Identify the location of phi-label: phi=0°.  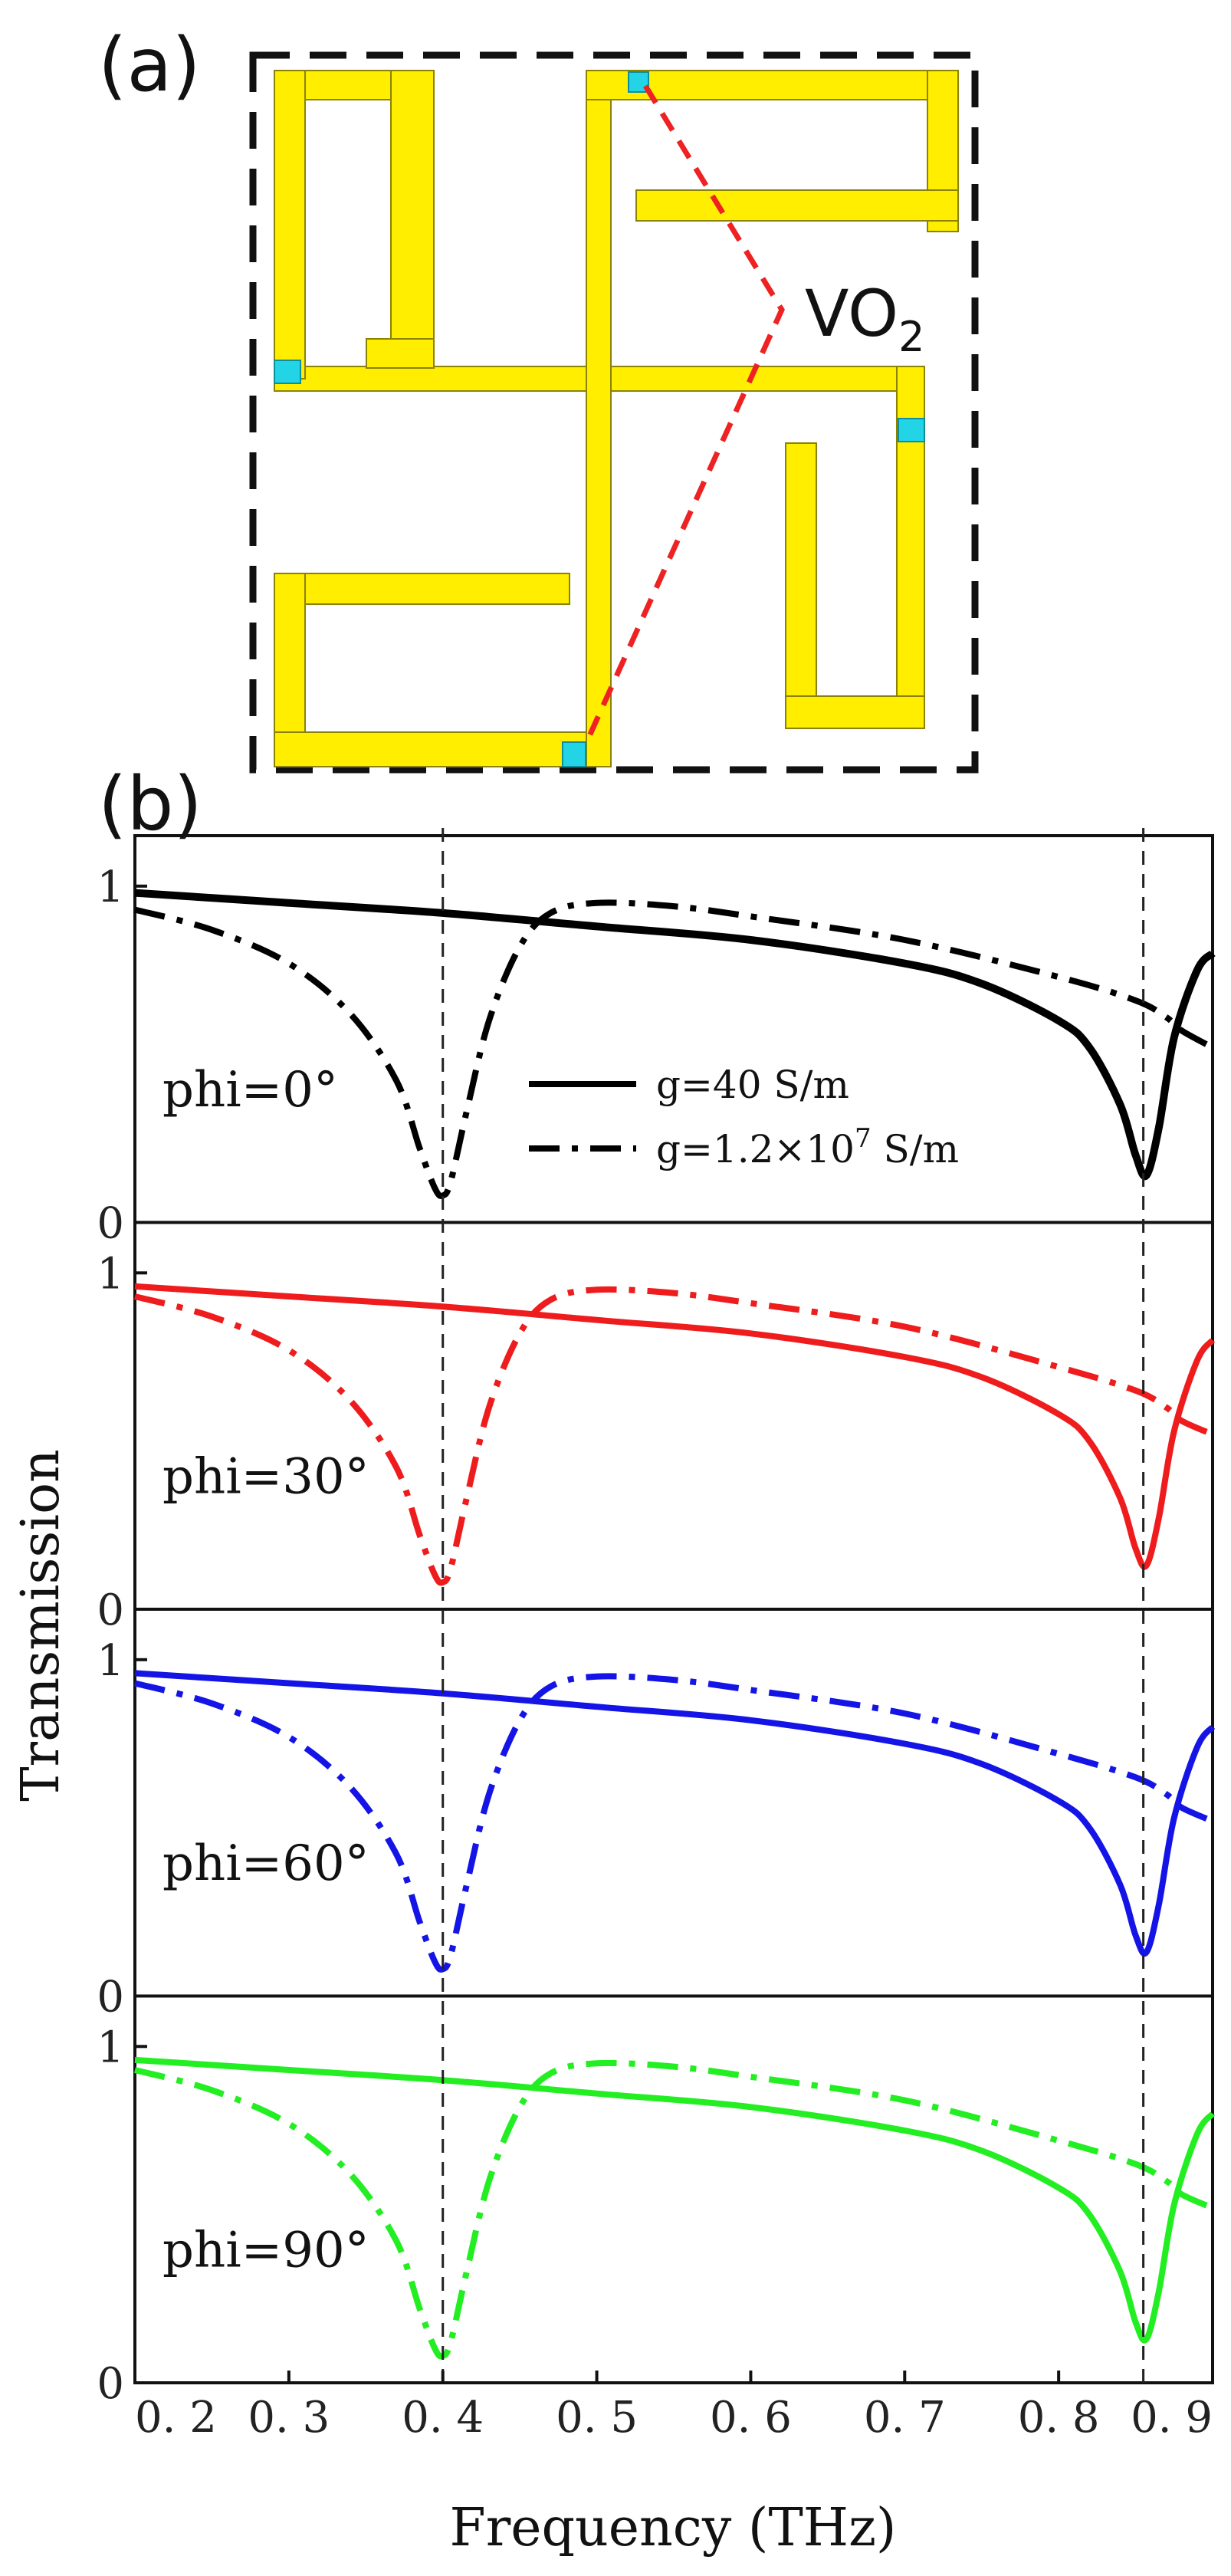
(250, 1090).